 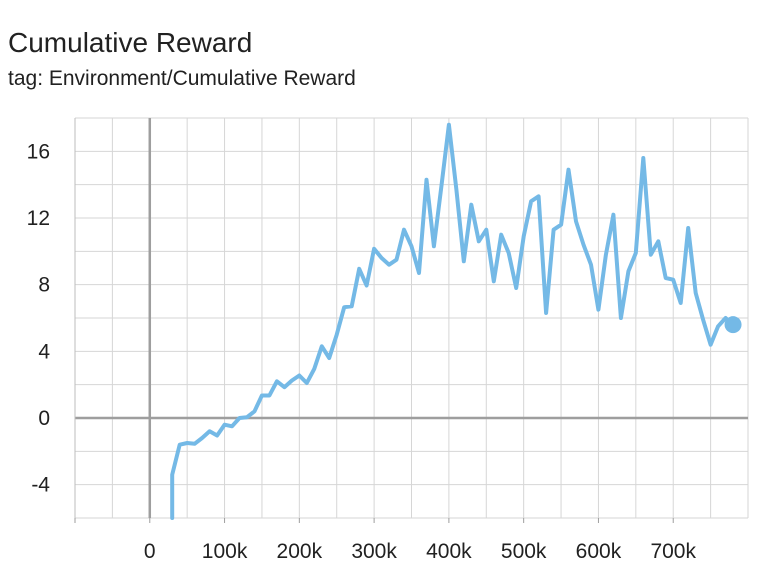 What do you see at coordinates (225, 551) in the screenshot?
I see `x-tick-label: 100k` at bounding box center [225, 551].